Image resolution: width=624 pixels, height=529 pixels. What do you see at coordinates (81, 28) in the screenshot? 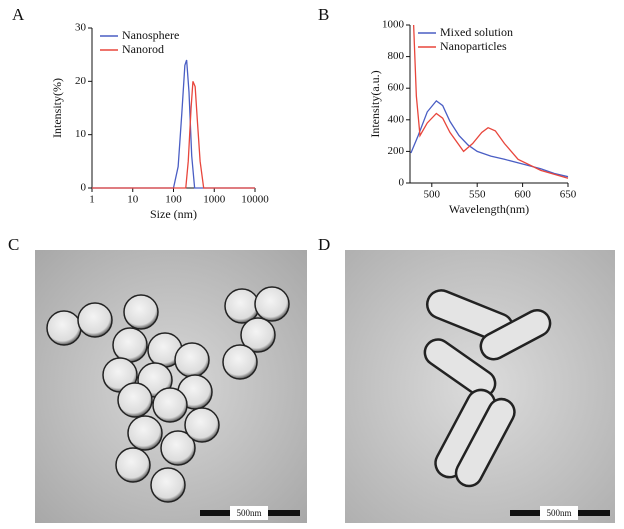
I see `y-tick-label: 30` at bounding box center [81, 28].